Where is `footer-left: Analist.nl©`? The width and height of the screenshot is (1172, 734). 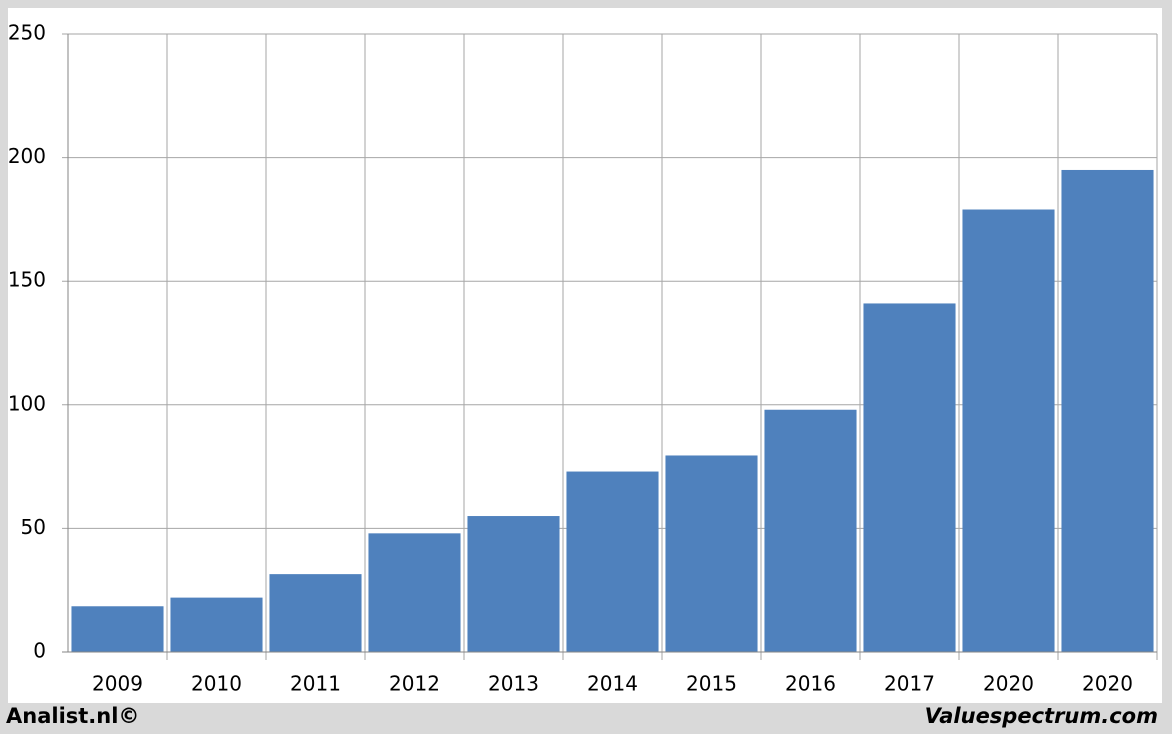 footer-left: Analist.nl© is located at coordinates (72, 716).